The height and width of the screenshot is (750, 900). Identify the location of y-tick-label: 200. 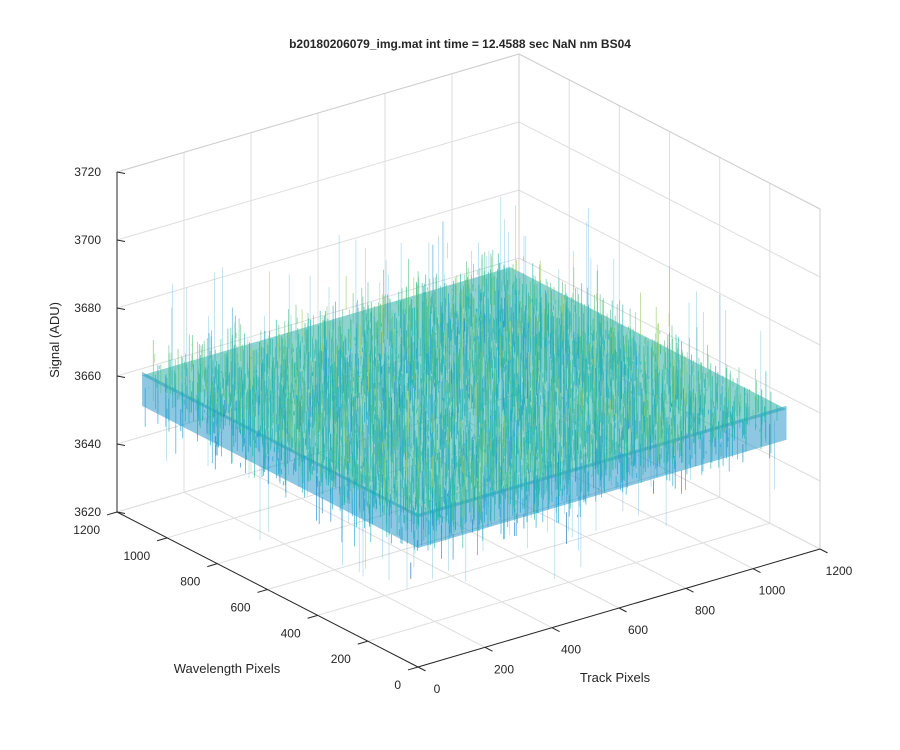
(341, 659).